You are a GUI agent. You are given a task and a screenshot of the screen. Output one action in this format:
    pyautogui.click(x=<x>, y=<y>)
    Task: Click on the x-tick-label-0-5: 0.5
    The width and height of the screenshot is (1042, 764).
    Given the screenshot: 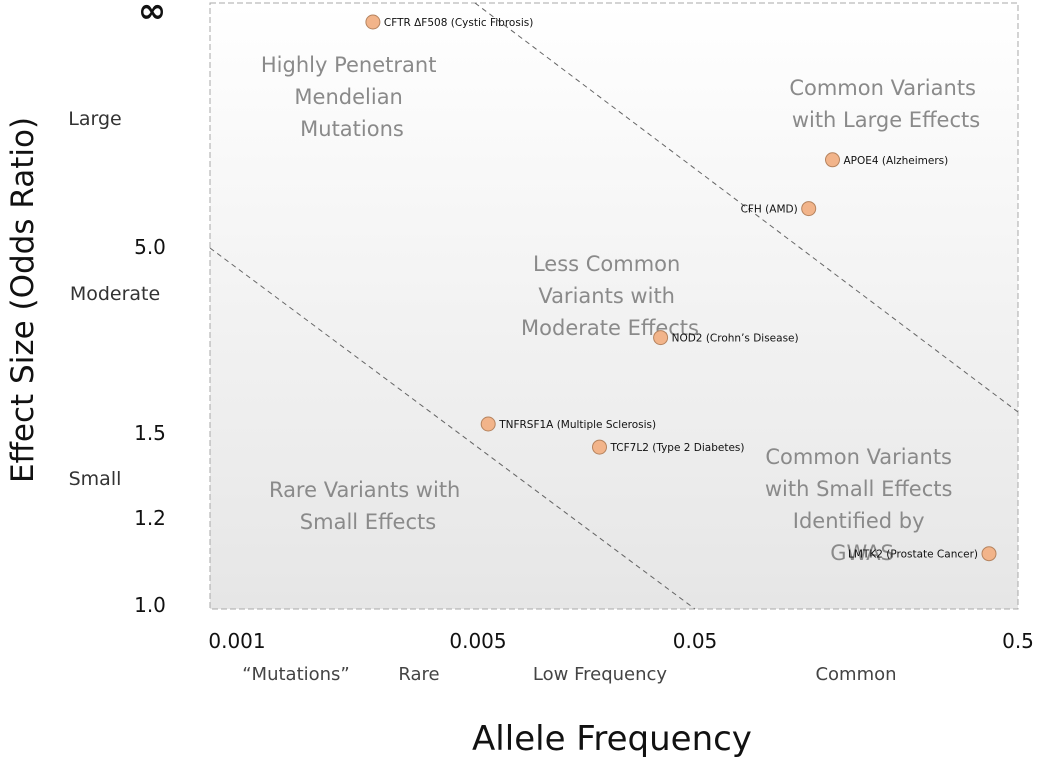 What is the action you would take?
    pyautogui.click(x=1018, y=641)
    